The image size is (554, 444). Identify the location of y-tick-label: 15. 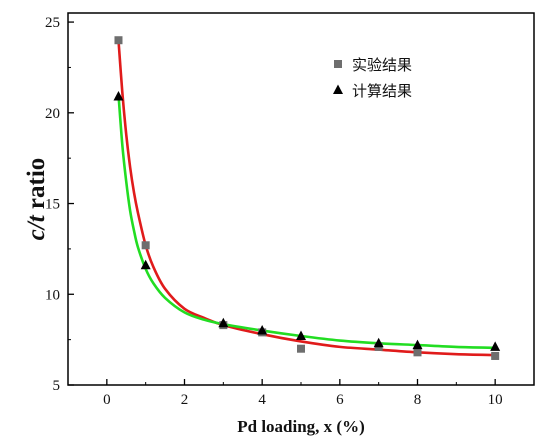
(52, 205).